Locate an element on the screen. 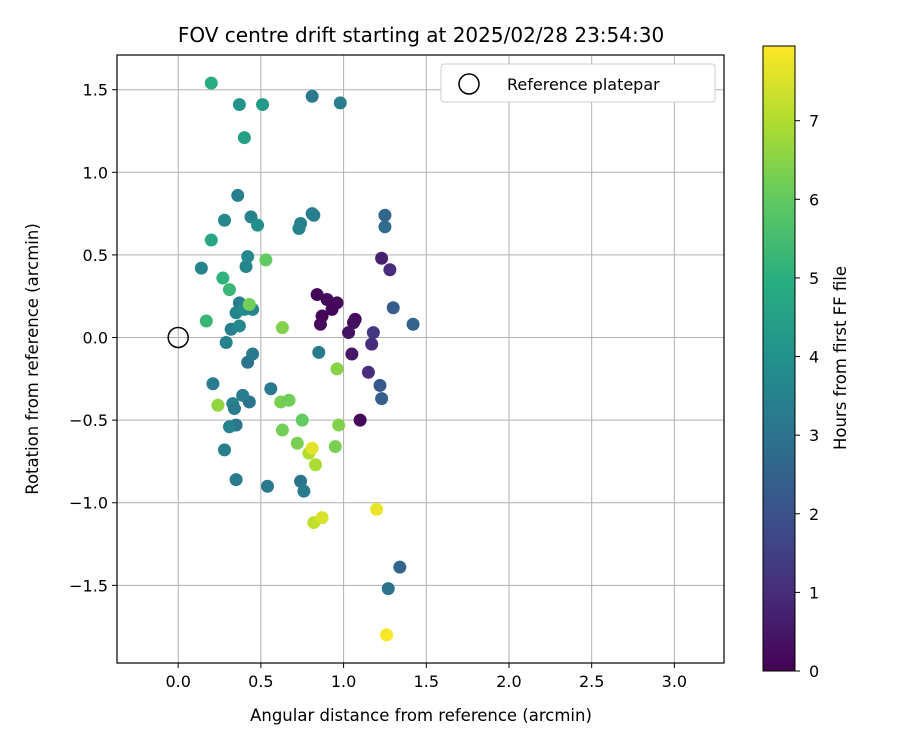  colorbar-tick-label: 4 is located at coordinates (814, 357).